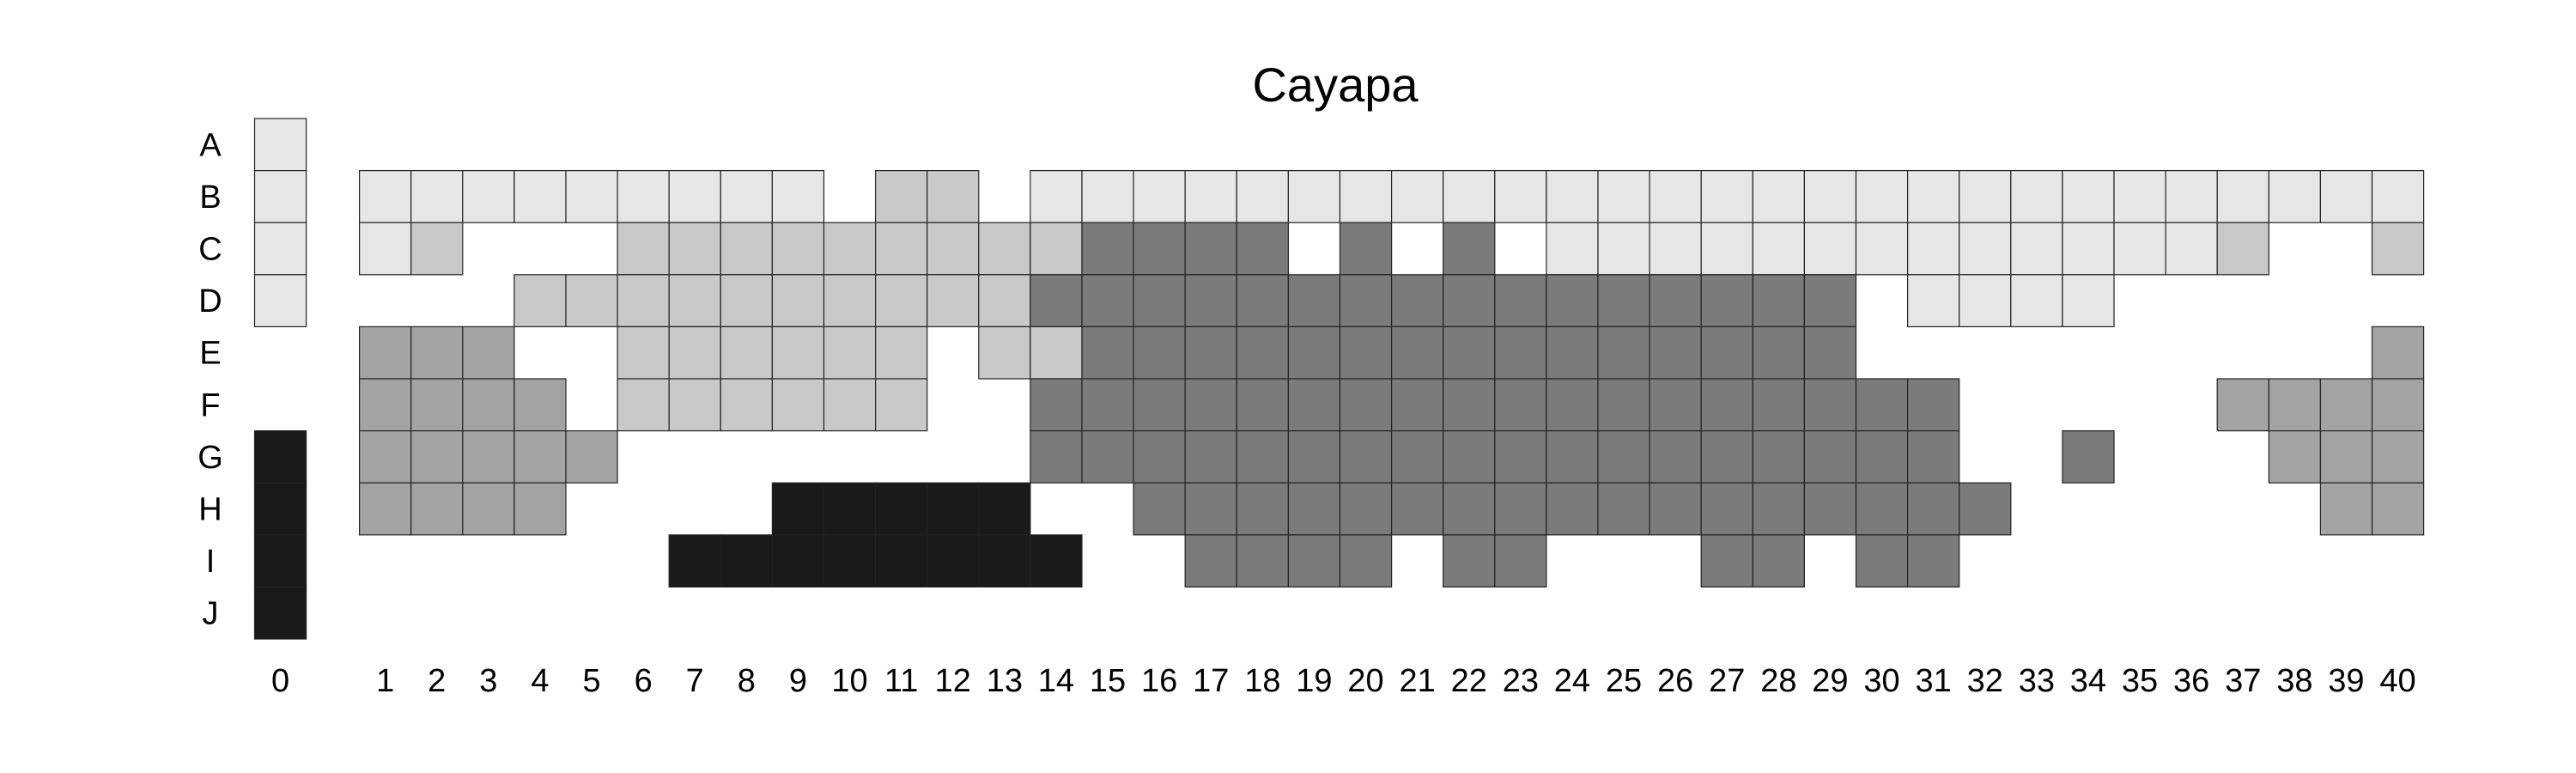  What do you see at coordinates (747, 681) in the screenshot?
I see `column-label-8: 8` at bounding box center [747, 681].